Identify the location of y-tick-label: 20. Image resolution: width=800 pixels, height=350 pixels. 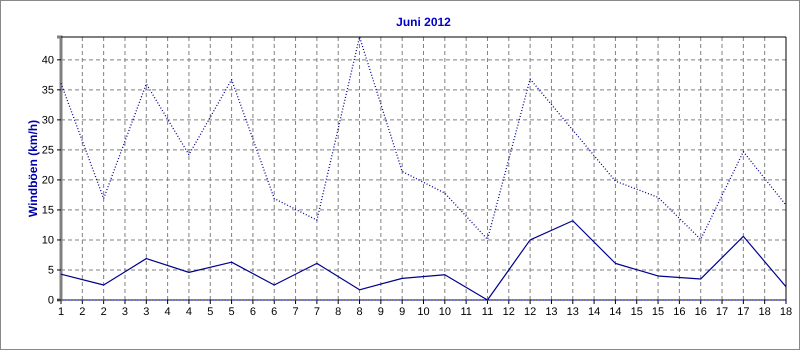
(48, 180).